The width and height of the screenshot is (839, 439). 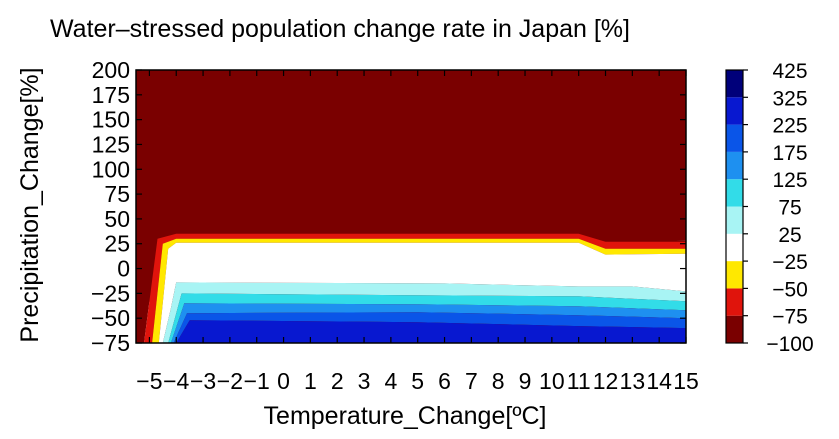 What do you see at coordinates (110, 343) in the screenshot?
I see `y-tick-label: −75` at bounding box center [110, 343].